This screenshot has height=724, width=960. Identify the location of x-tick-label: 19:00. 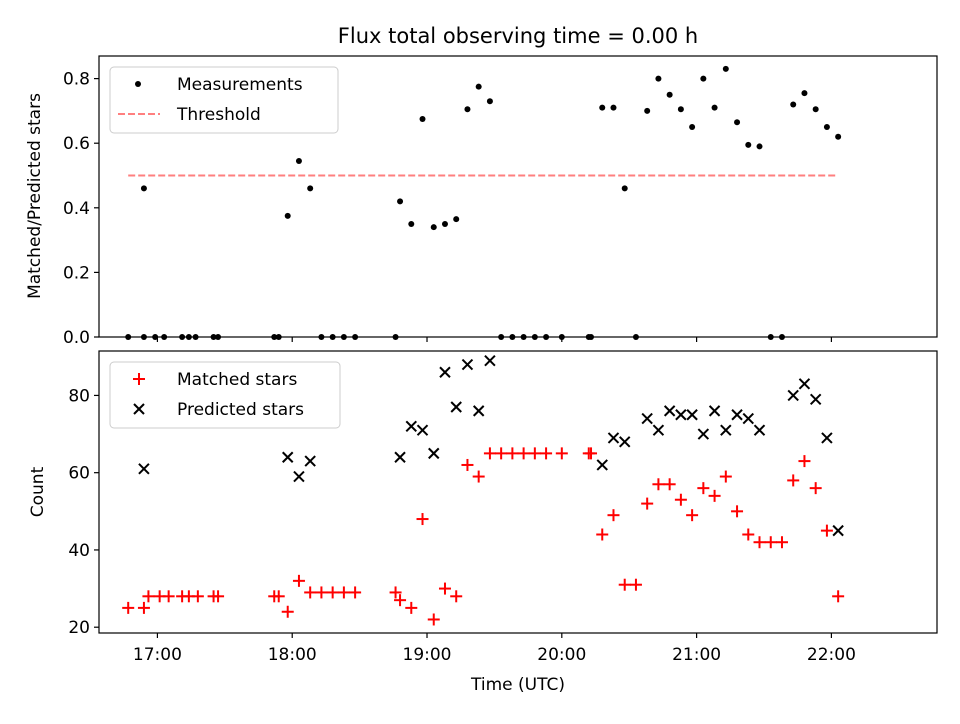
(427, 655).